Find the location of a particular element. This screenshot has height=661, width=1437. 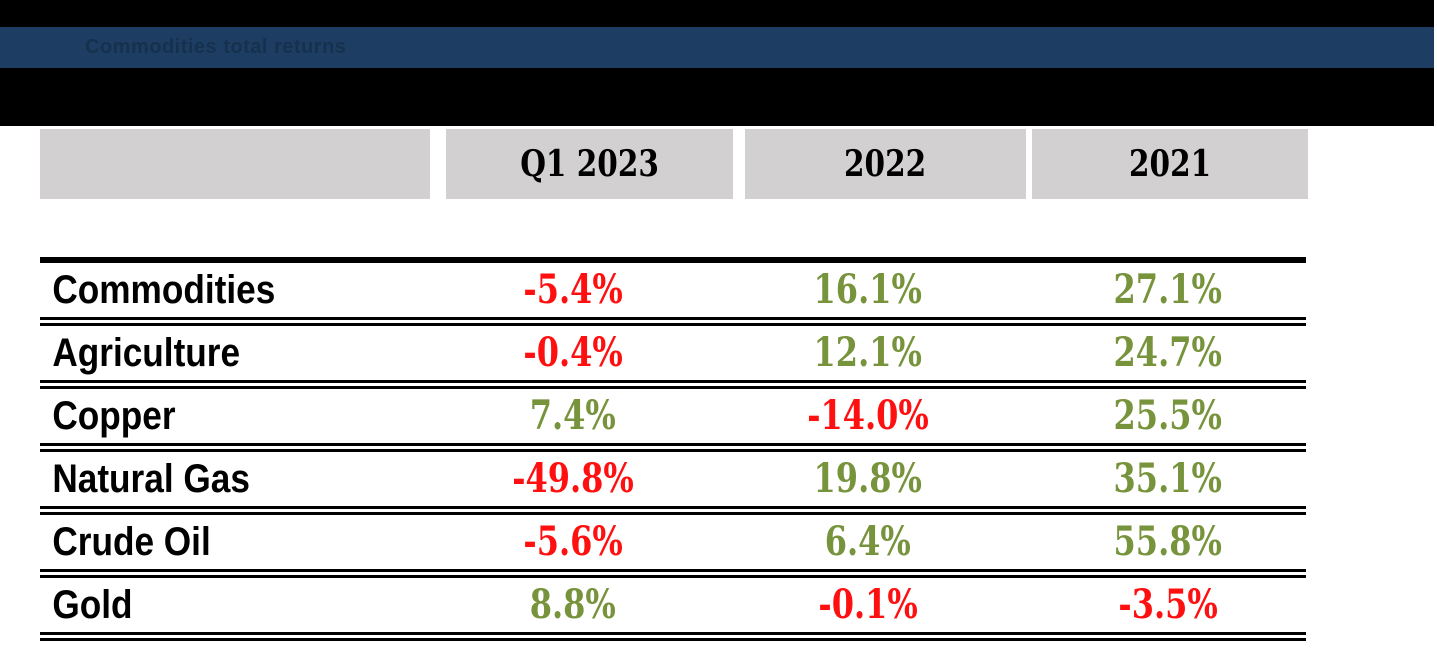

column-header-2022: 2022 is located at coordinates (885, 164).